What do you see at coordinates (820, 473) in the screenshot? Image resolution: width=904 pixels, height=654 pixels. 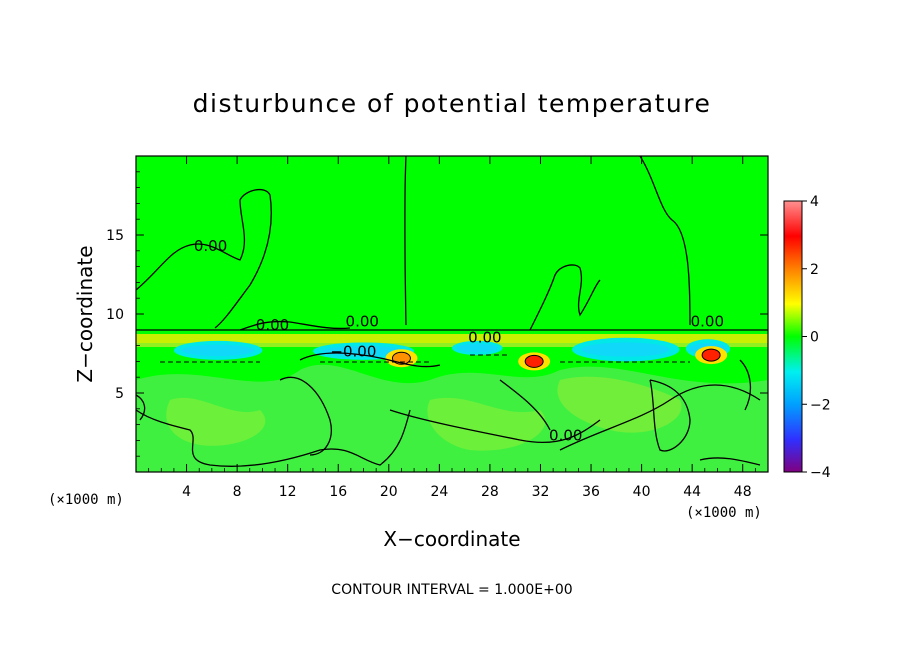 I see `colorbar-tick-label: −4` at bounding box center [820, 473].